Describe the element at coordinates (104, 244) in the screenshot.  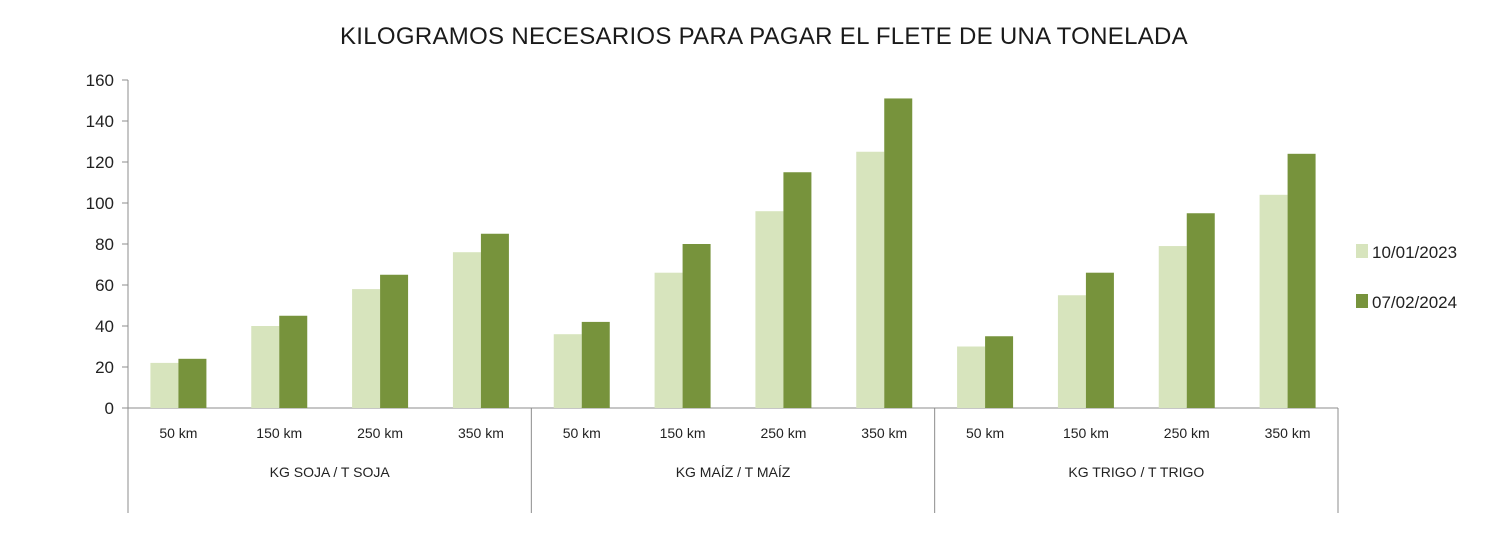
I see `y-tick-label: 80` at that location.